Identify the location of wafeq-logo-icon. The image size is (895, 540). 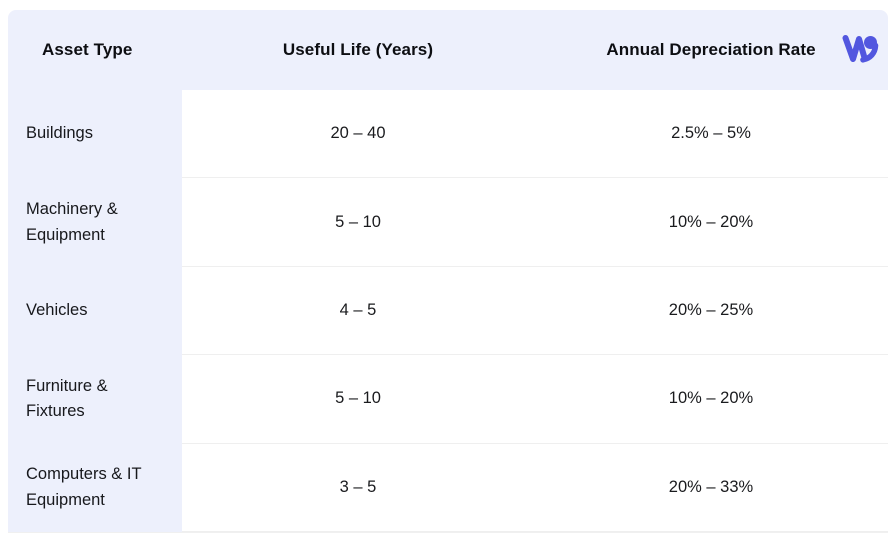
(860, 49).